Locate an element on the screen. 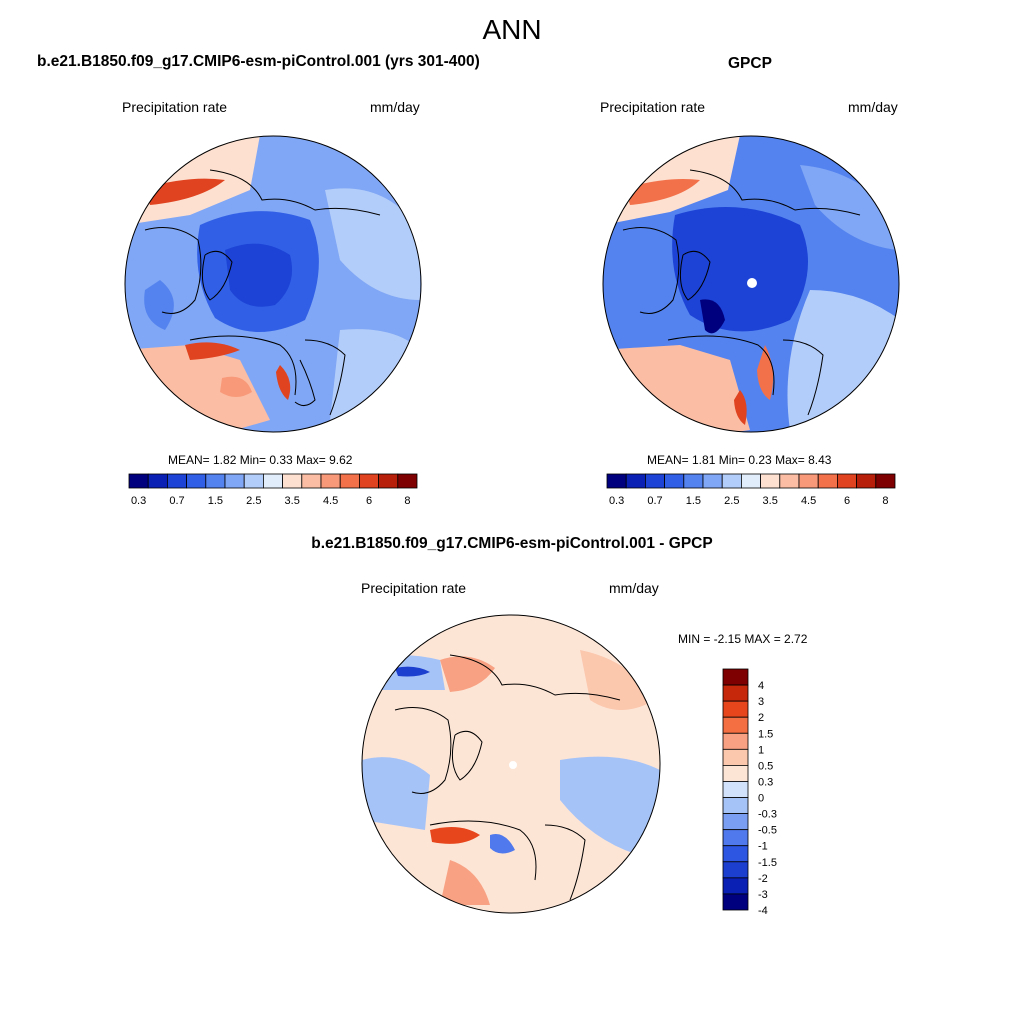  panel3-colorbar-tick-label: 2 is located at coordinates (761, 718).